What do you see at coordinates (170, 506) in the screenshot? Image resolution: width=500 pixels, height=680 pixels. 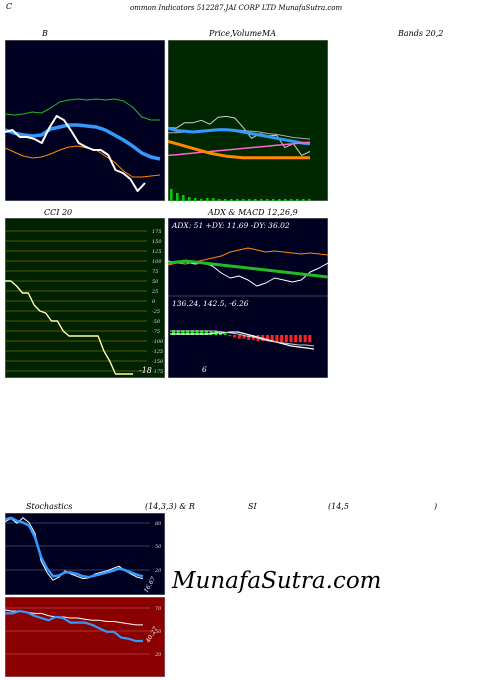 I see `stochastics-params: (14,3,3) & R` at bounding box center [170, 506].